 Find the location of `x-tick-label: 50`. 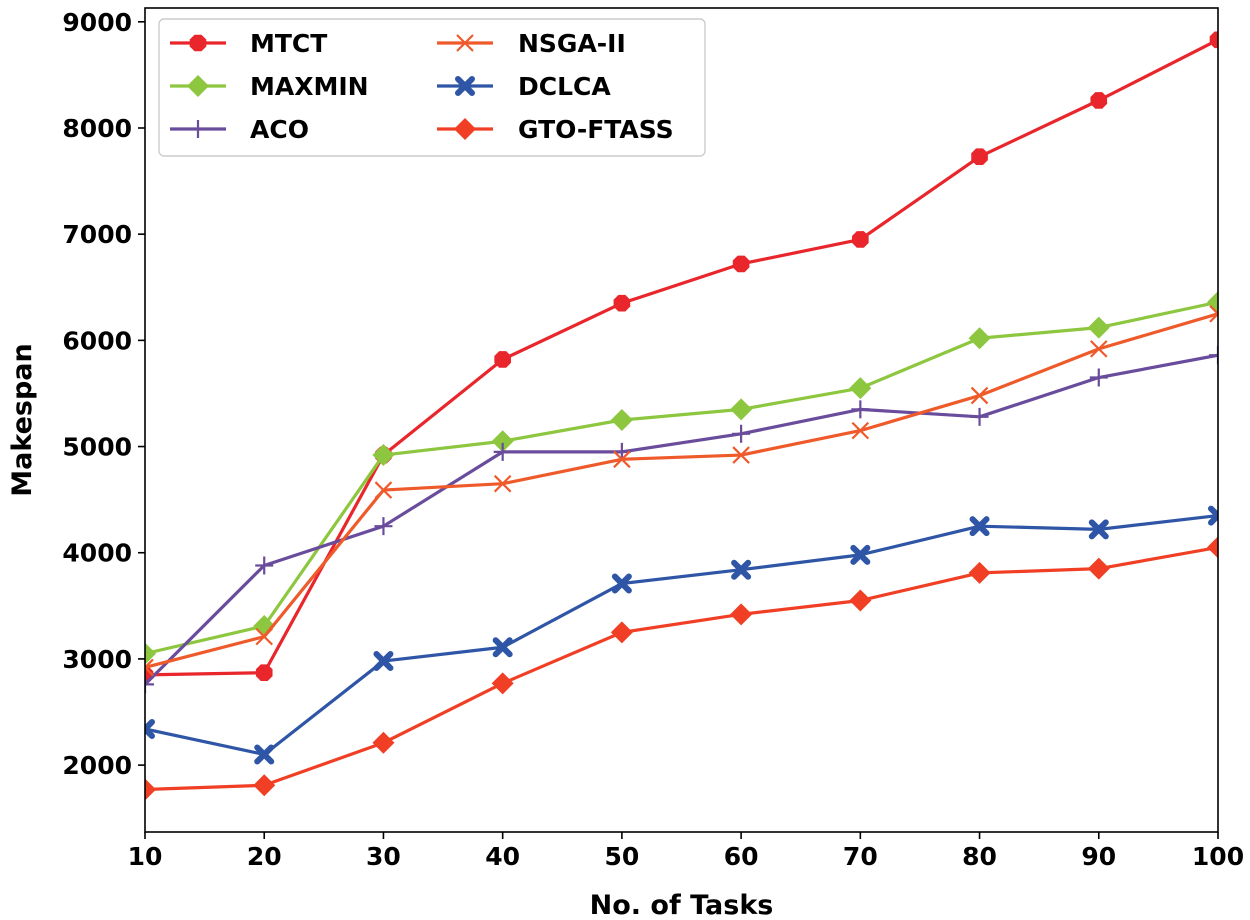

x-tick-label: 50 is located at coordinates (621, 856).